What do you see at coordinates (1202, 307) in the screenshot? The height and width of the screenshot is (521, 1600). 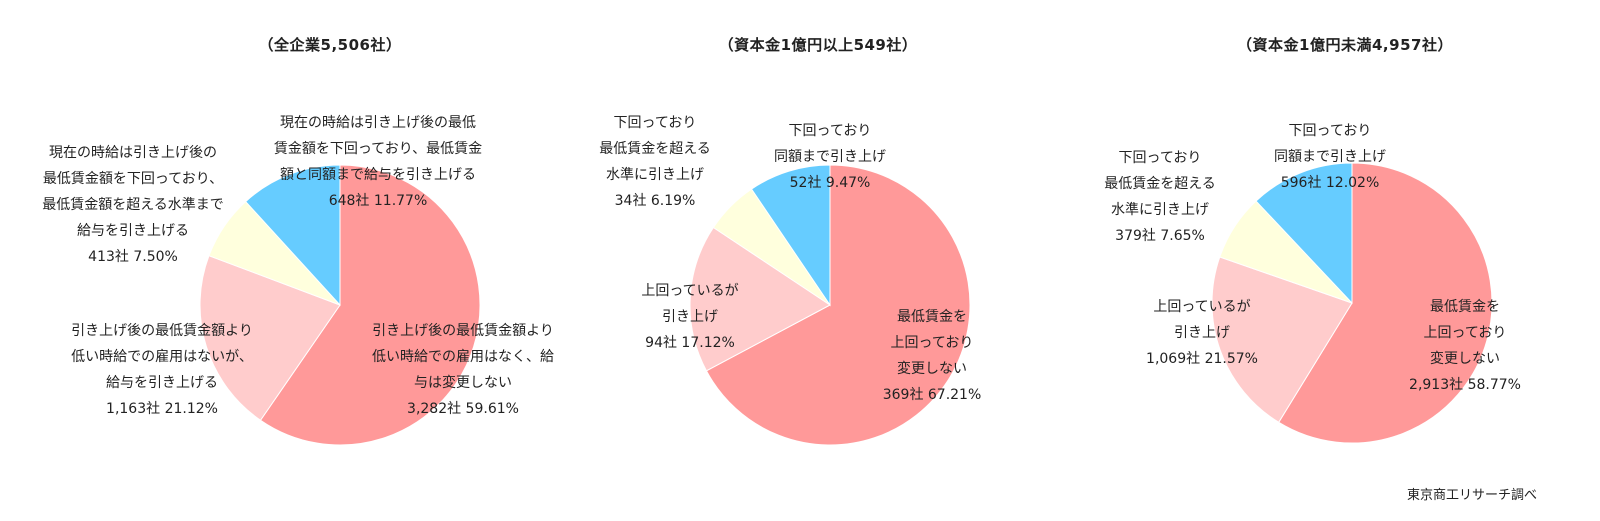 I see `pie-2-slice-1-label-line: 上回っているが` at bounding box center [1202, 307].